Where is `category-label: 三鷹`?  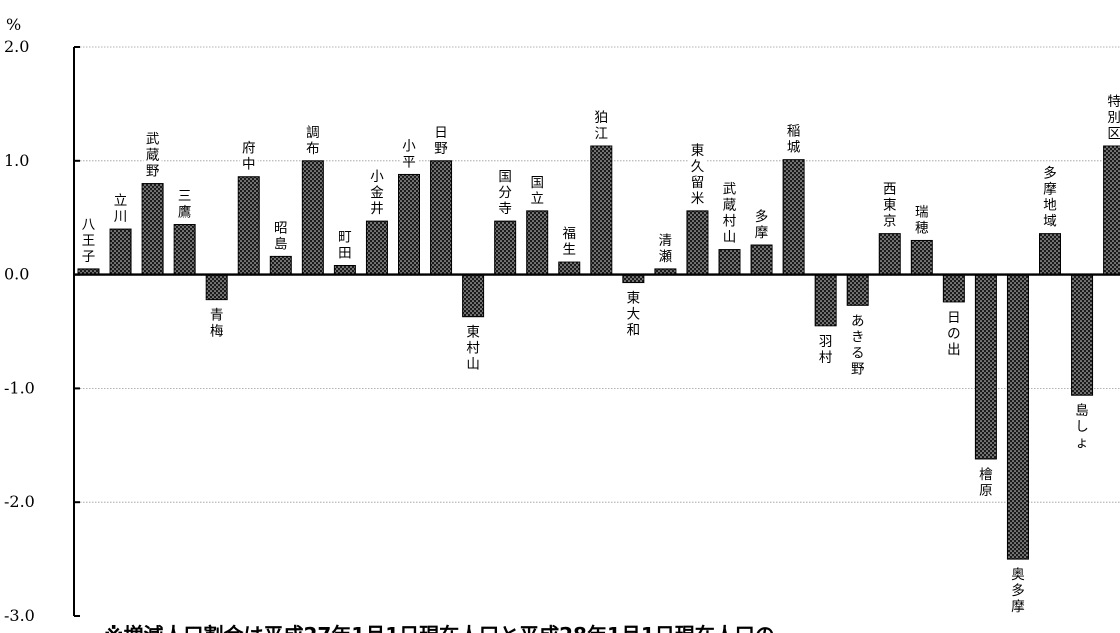 category-label: 三鷹 is located at coordinates (185, 205).